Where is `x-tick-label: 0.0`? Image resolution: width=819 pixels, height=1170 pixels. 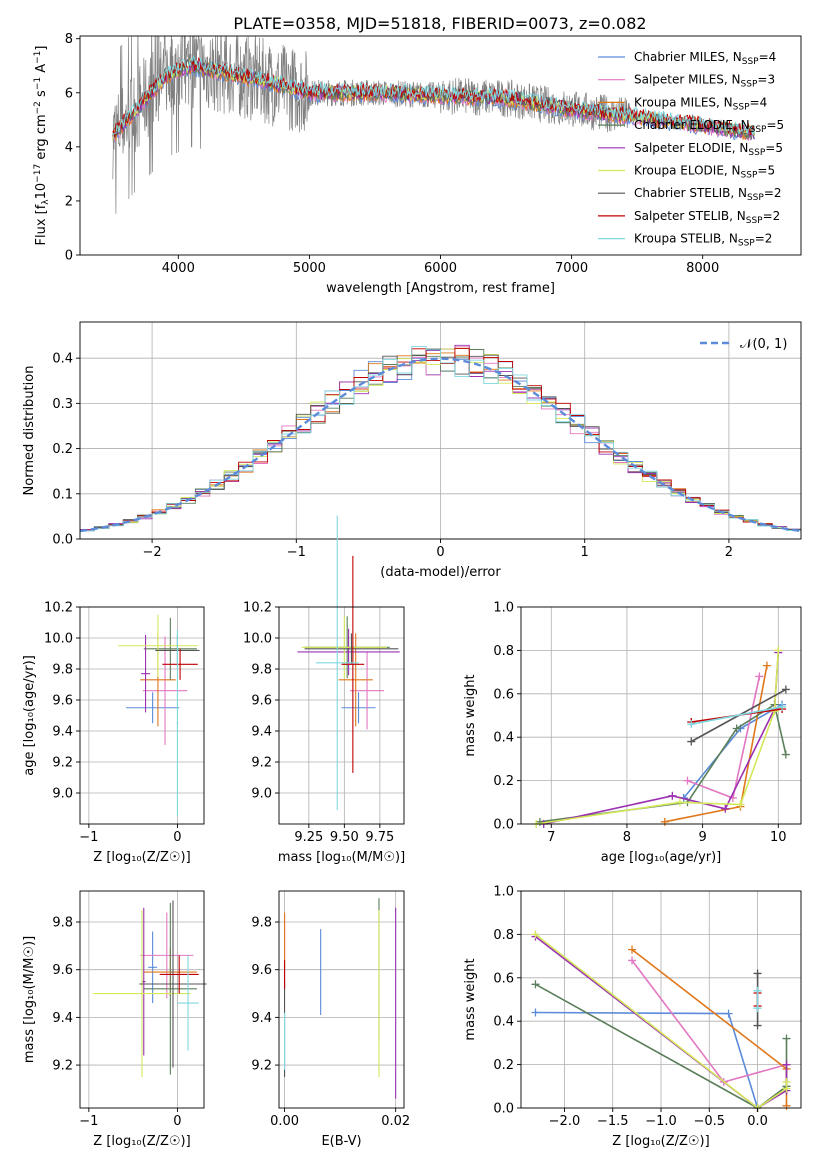
x-tick-label: 0.0 is located at coordinates (757, 1121).